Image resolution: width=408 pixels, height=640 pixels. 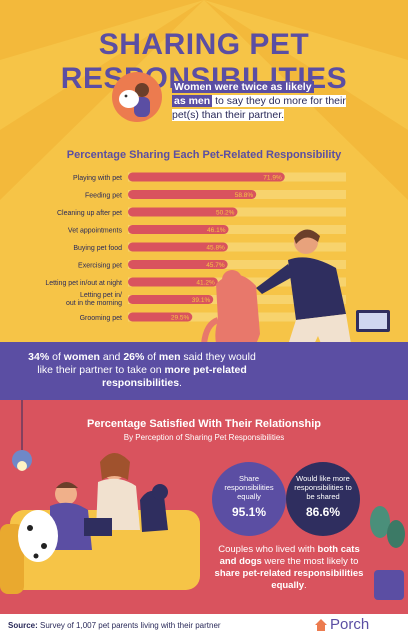 I want to click on women-percent: 34%, so click(x=39, y=357).